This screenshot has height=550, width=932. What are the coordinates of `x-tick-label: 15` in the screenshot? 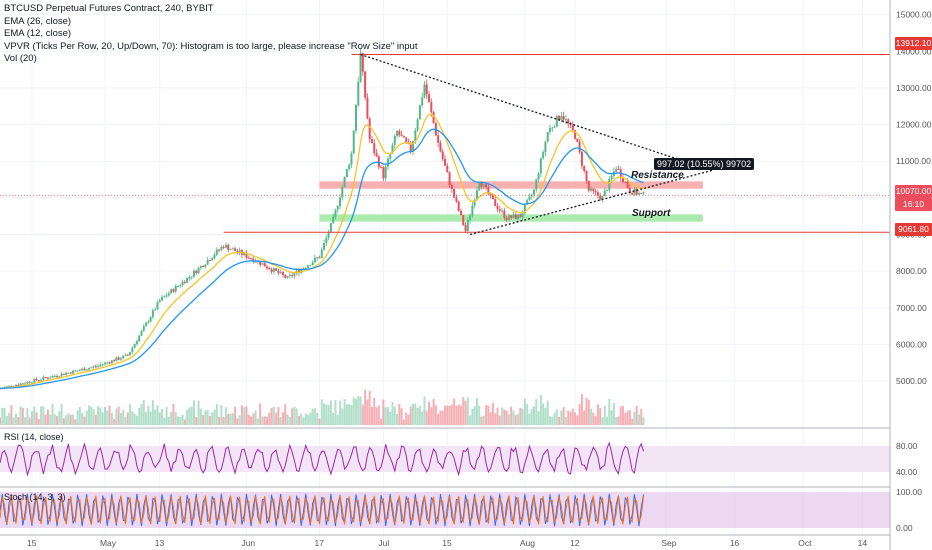 It's located at (32, 543).